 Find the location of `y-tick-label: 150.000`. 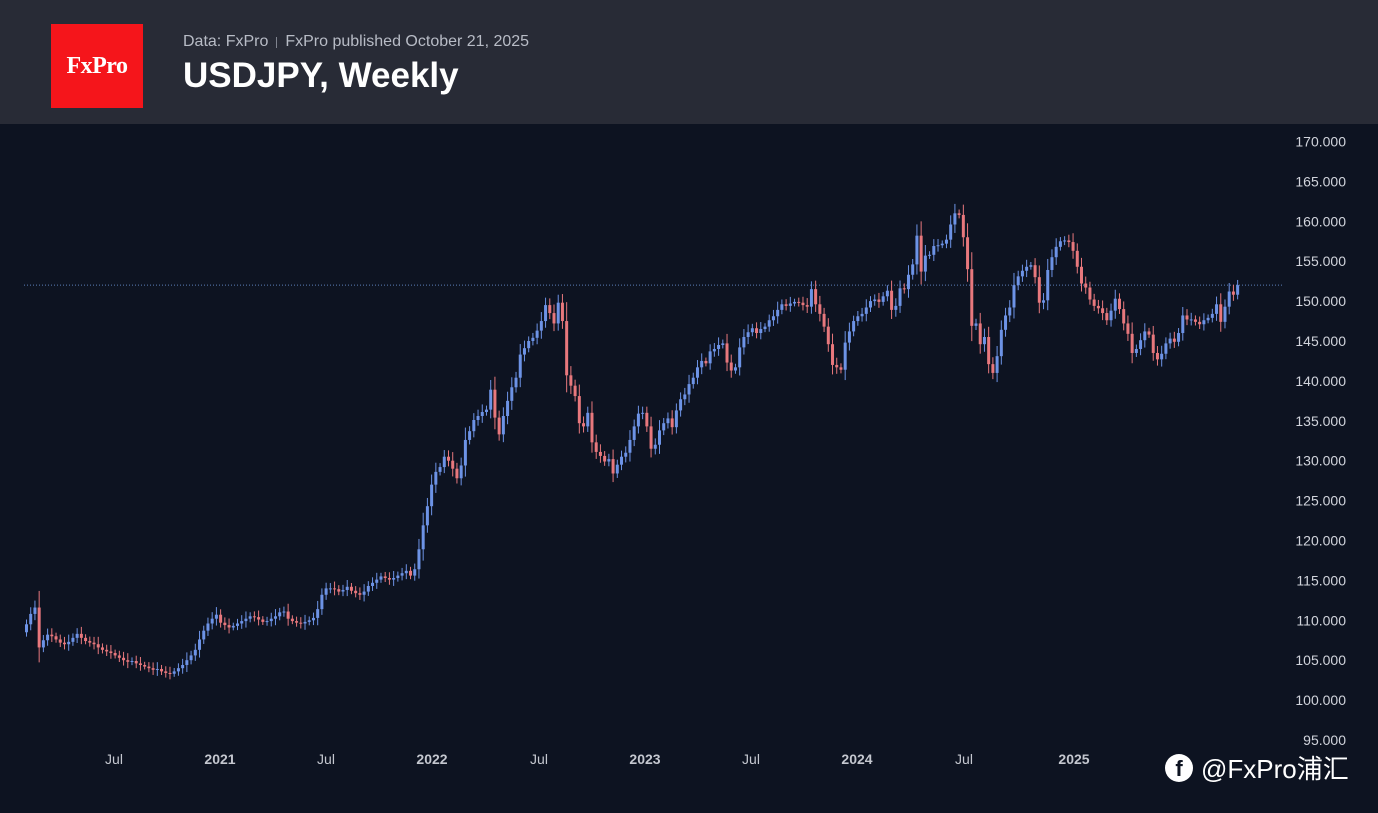

y-tick-label: 150.000 is located at coordinates (1320, 301).